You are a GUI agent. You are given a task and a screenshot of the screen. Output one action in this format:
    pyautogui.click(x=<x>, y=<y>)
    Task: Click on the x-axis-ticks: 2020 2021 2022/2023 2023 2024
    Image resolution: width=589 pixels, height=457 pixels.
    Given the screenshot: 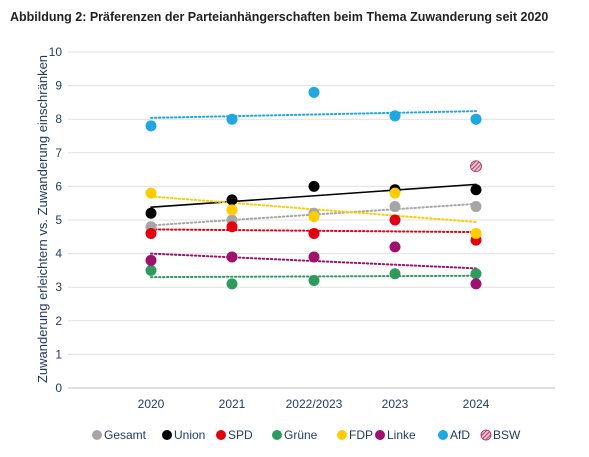 What is the action you would take?
    pyautogui.click(x=314, y=404)
    